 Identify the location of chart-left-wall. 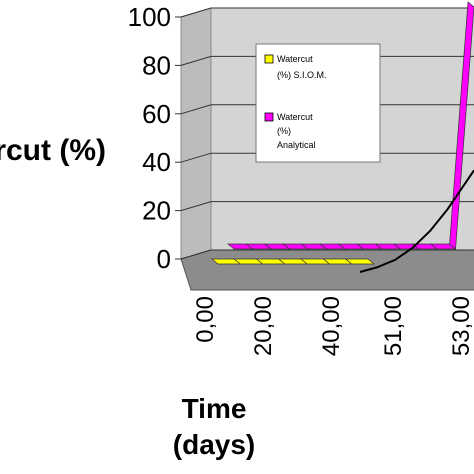
(196, 133).